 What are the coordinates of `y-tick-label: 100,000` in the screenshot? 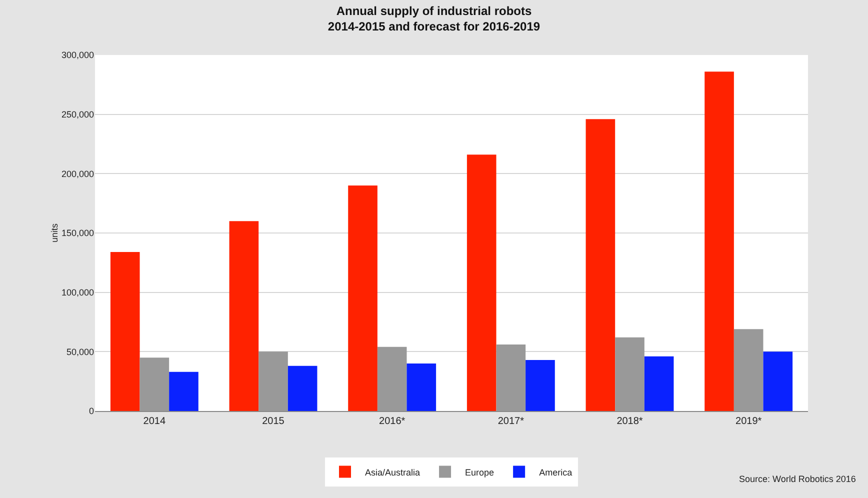 It's located at (77, 292).